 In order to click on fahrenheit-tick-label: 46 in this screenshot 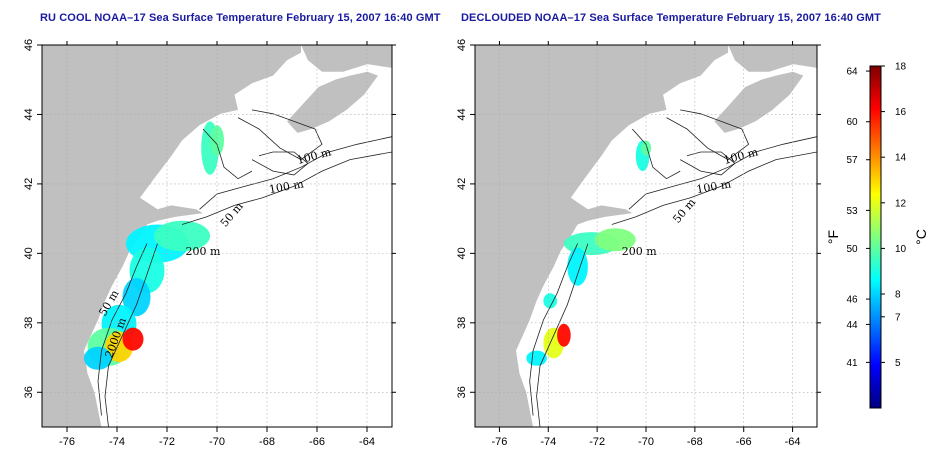, I will do `click(852, 300)`.